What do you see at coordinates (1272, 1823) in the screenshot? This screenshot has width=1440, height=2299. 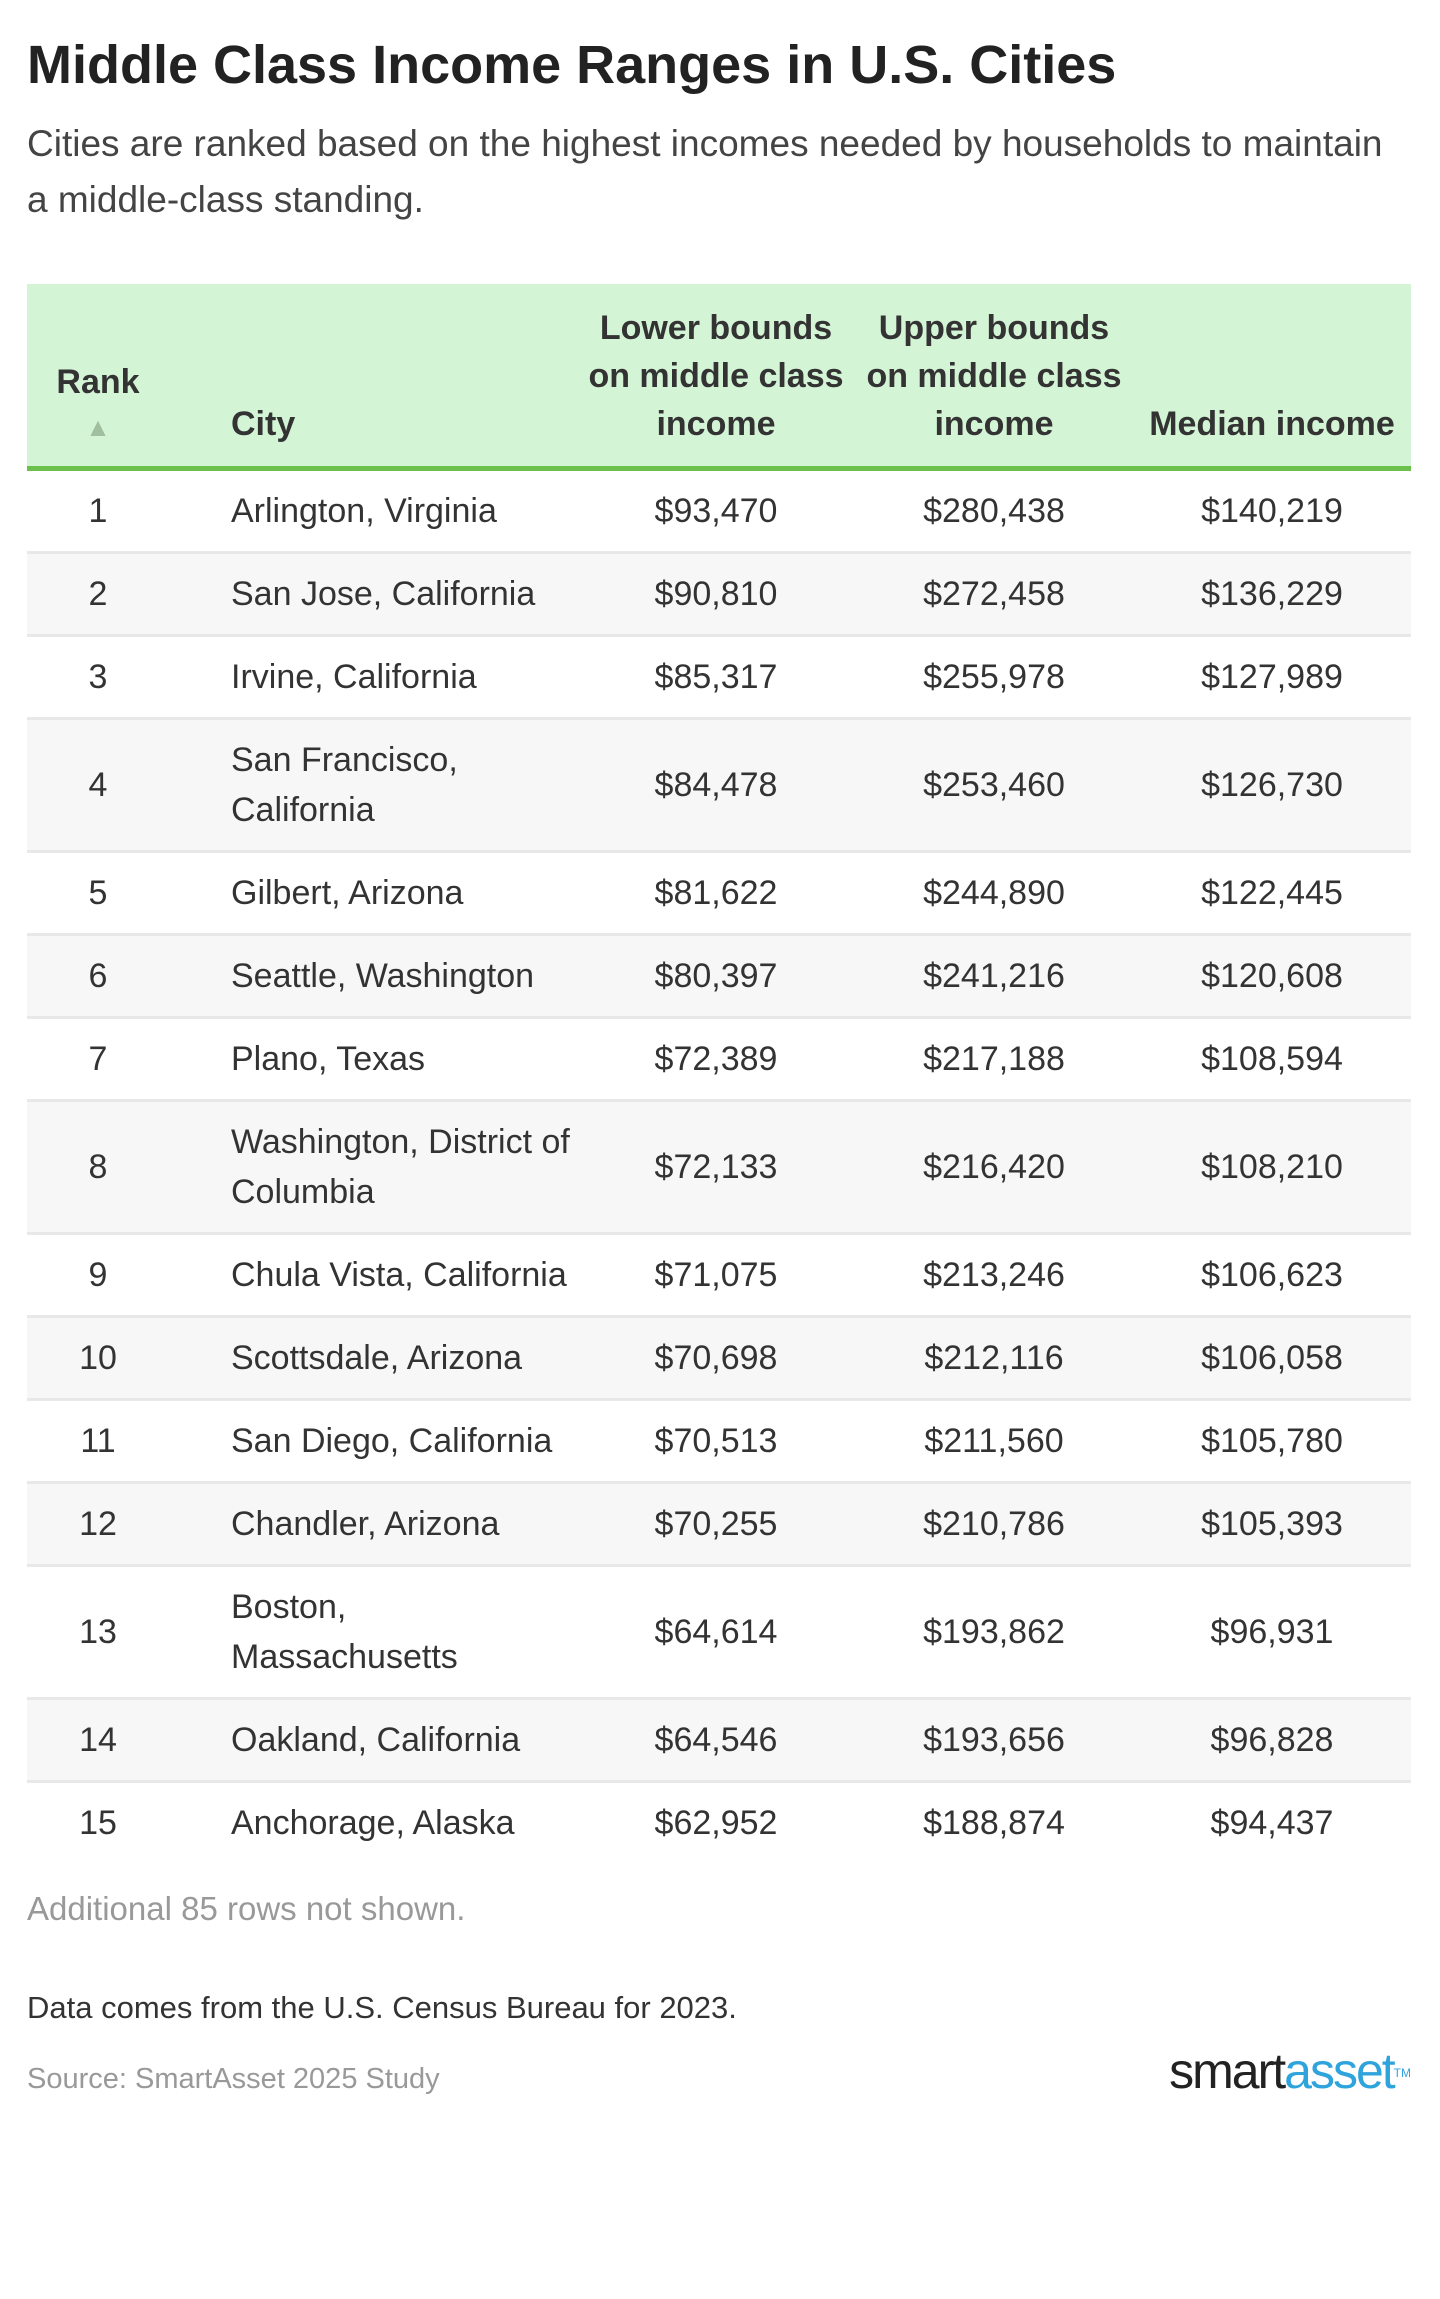 I see `cell-median: $94,437` at bounding box center [1272, 1823].